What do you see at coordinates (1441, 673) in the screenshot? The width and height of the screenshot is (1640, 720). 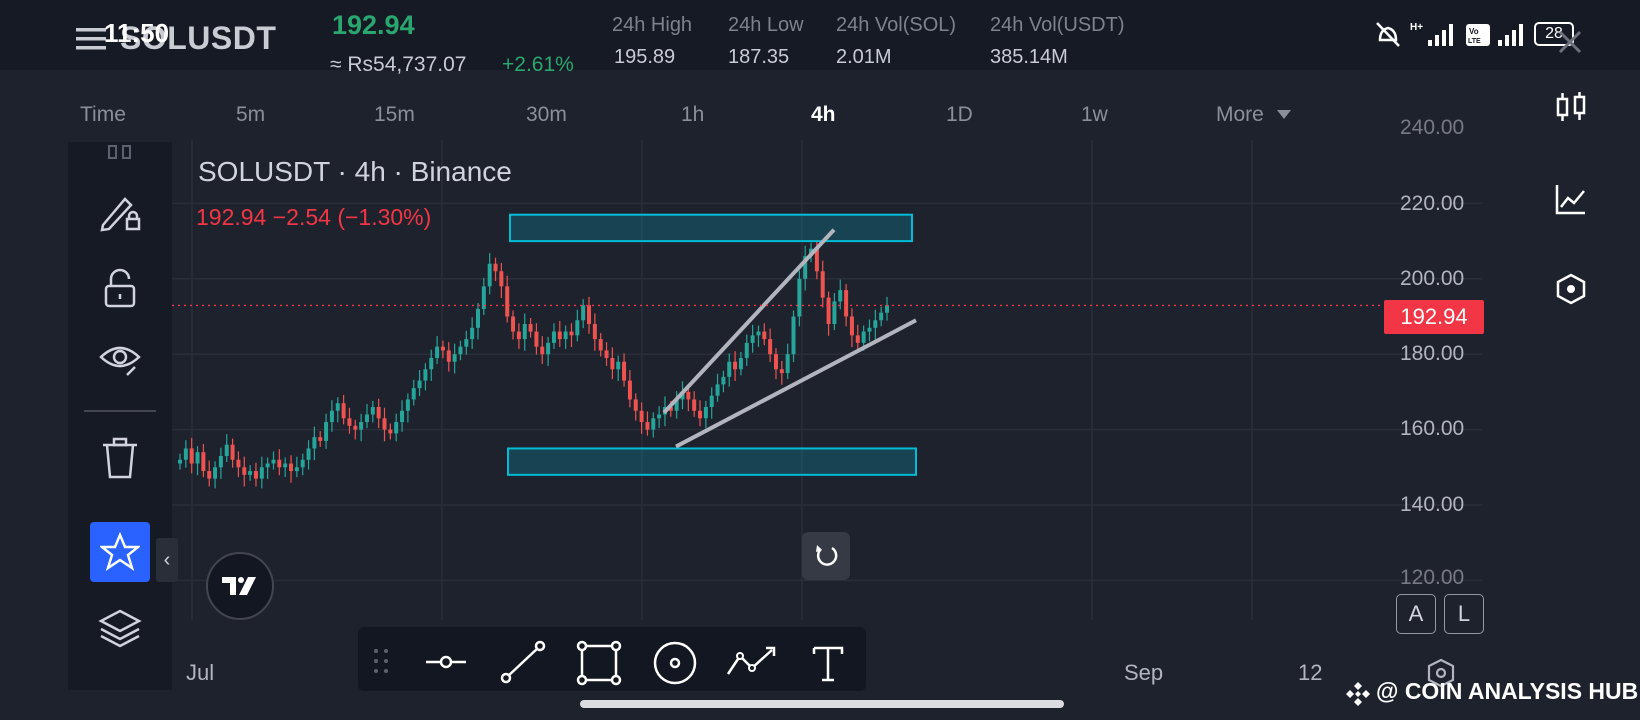 I see `chart-settings-icon` at bounding box center [1441, 673].